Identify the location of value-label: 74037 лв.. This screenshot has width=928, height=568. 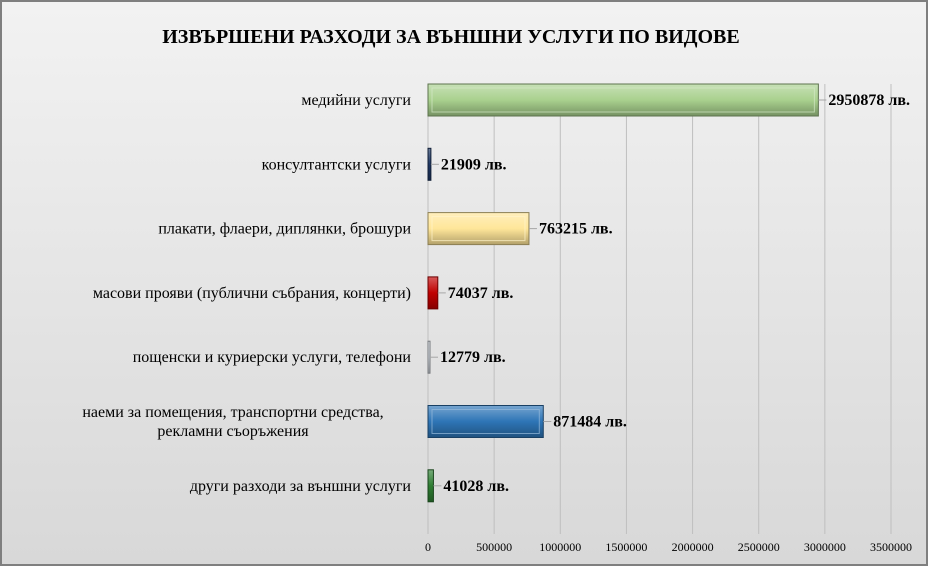
(481, 293).